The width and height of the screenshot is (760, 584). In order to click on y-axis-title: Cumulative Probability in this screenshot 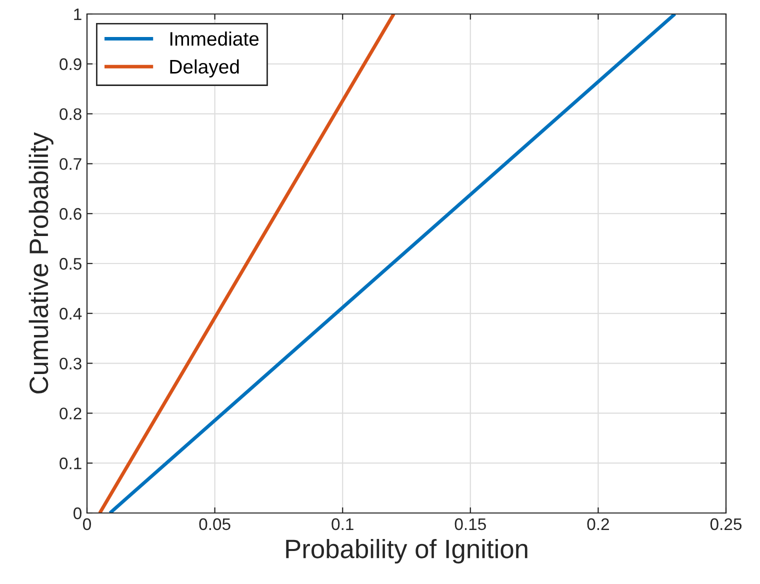, I will do `click(41, 263)`.